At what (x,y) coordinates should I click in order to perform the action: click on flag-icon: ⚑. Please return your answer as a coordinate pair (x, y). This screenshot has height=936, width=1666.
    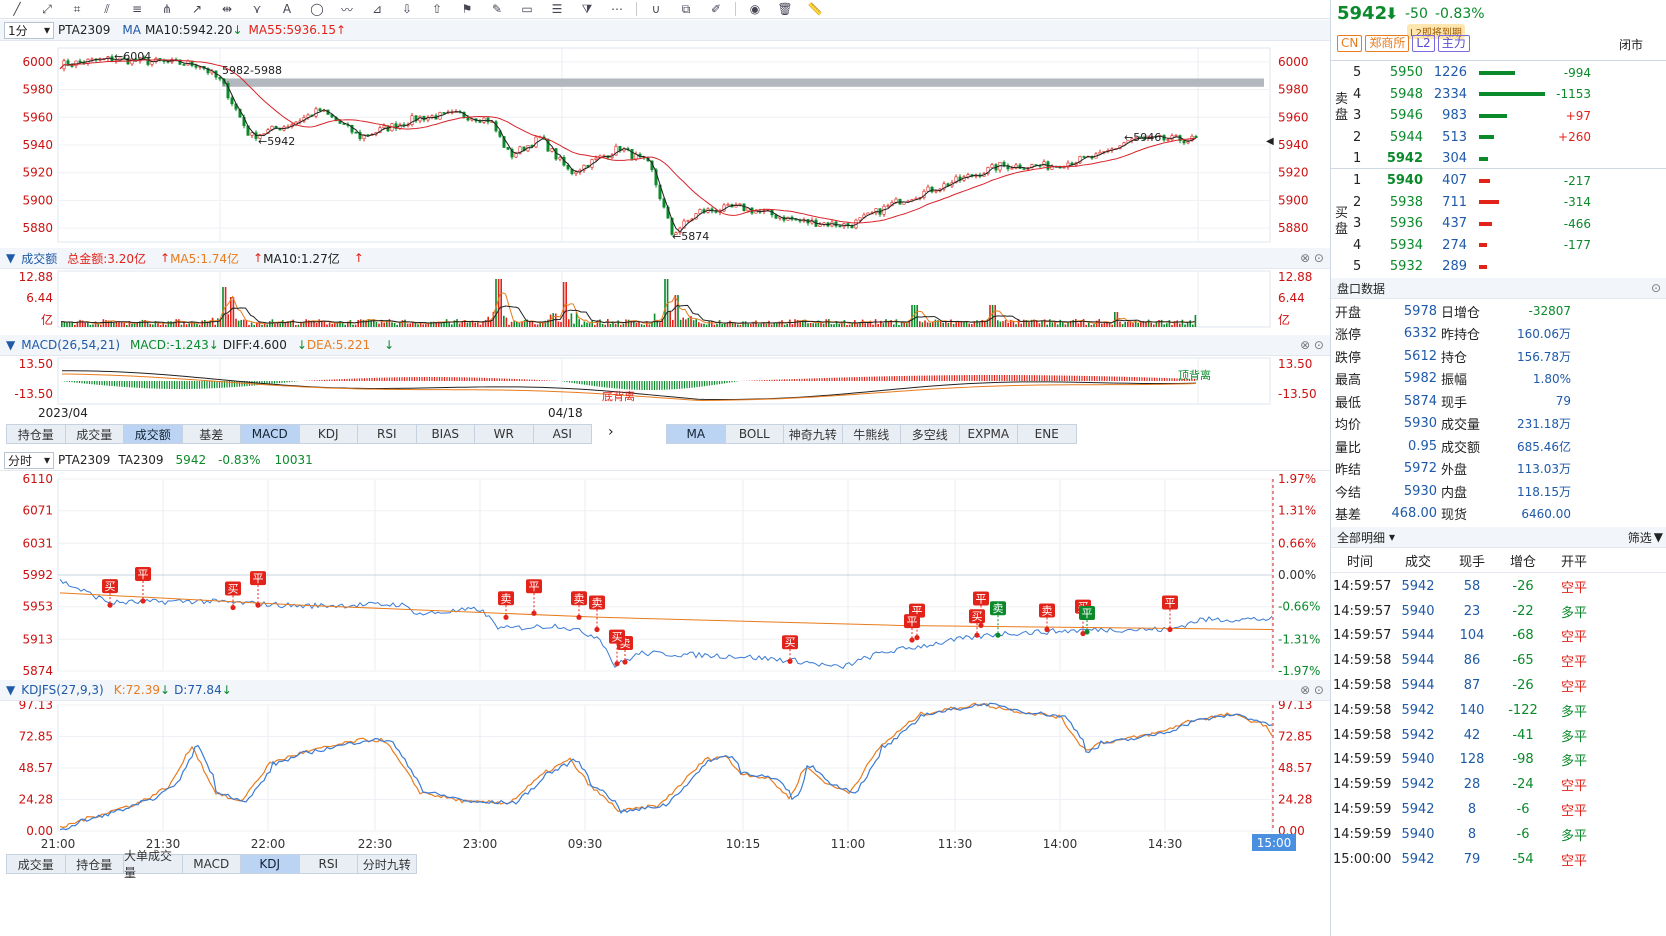
    Looking at the image, I should click on (467, 9).